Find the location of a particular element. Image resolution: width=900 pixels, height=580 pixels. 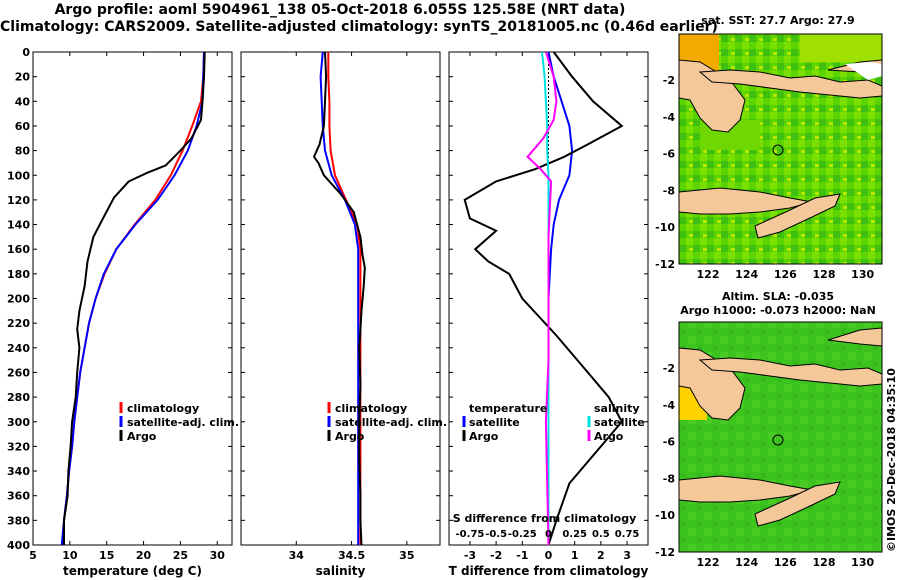

x-tick-label: 5 is located at coordinates (33, 555).